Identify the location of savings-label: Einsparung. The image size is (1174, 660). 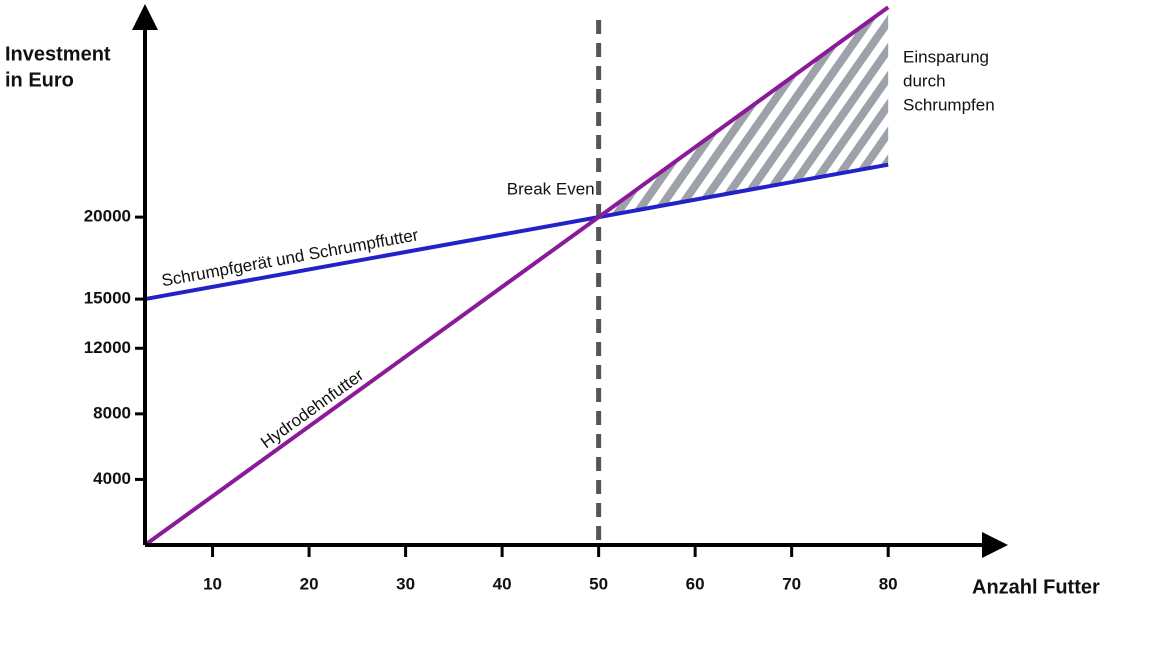
(946, 56).